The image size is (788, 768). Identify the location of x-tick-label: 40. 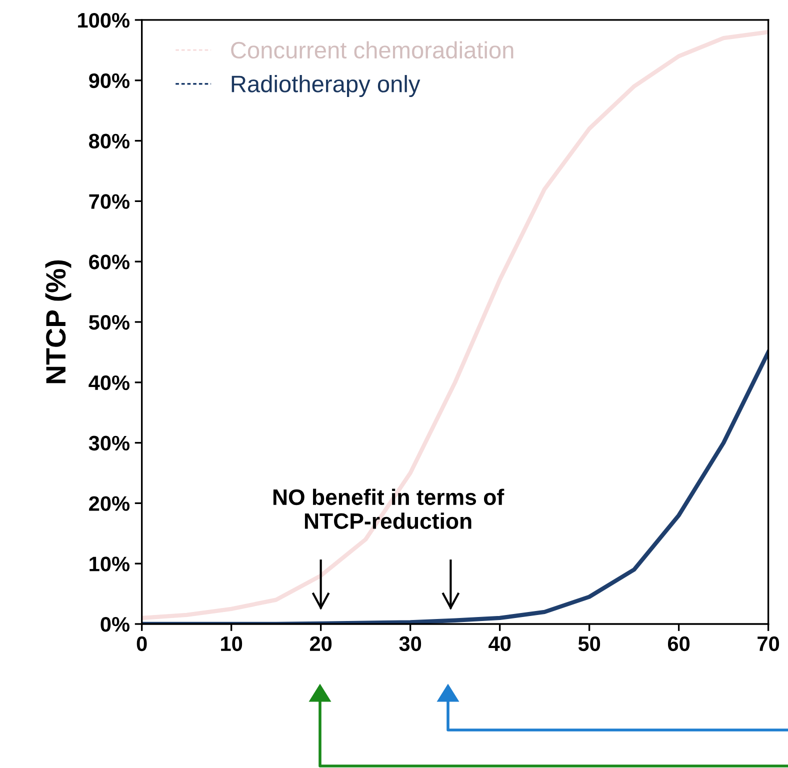
(499, 644).